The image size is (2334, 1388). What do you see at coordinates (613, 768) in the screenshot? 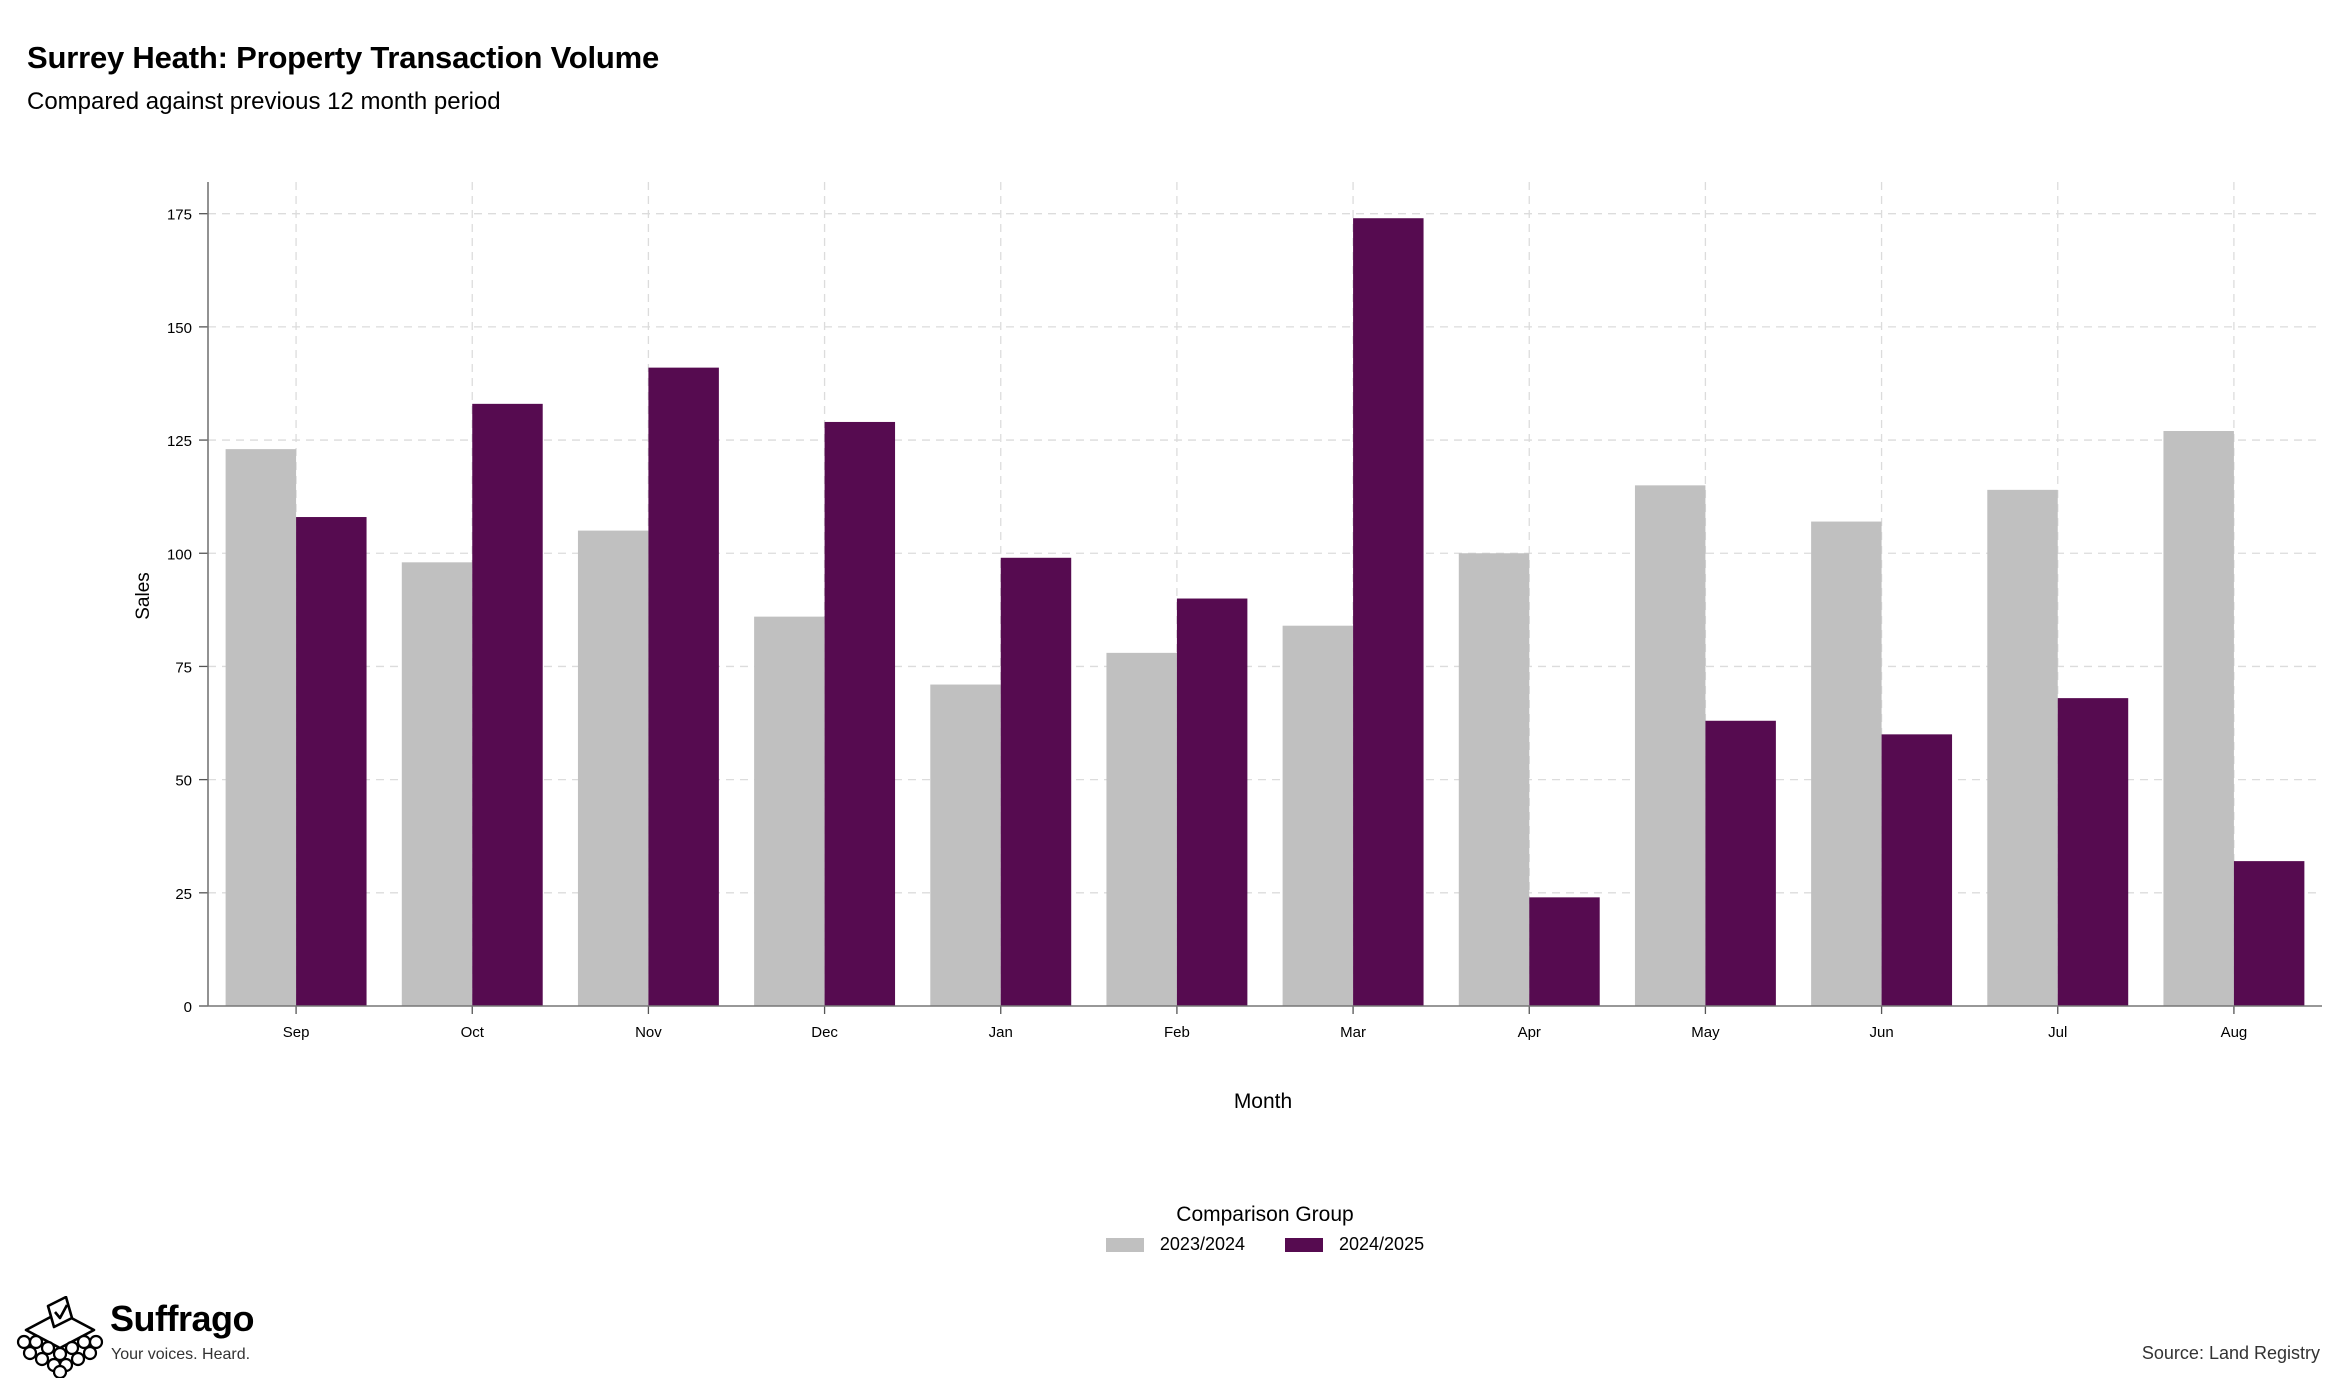
I see `bar-2023-2024-nov` at bounding box center [613, 768].